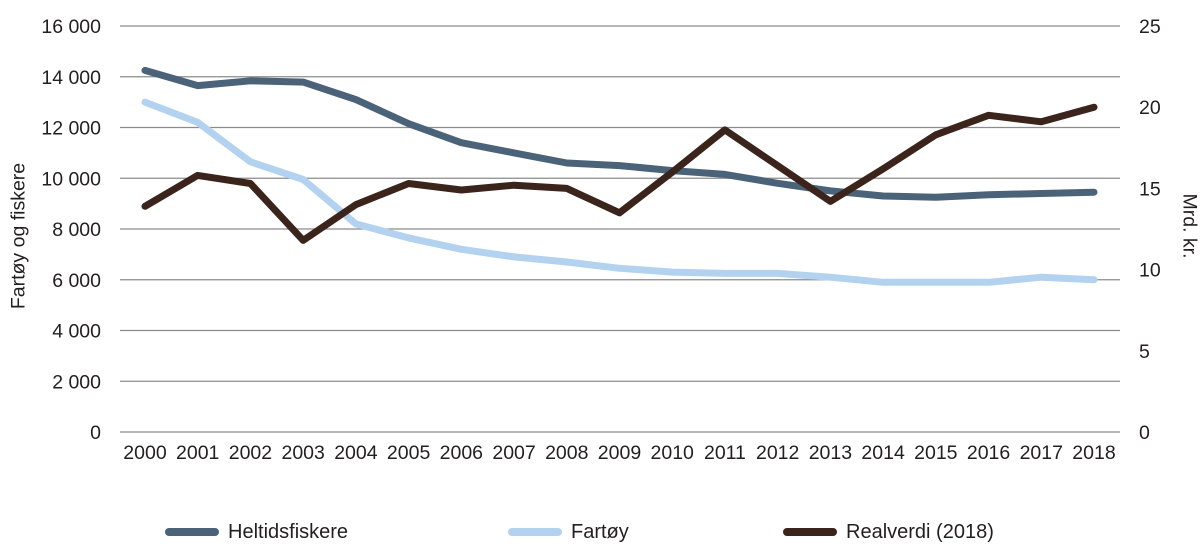  I want to click on x-axis-tick-label: 2005, so click(409, 453).